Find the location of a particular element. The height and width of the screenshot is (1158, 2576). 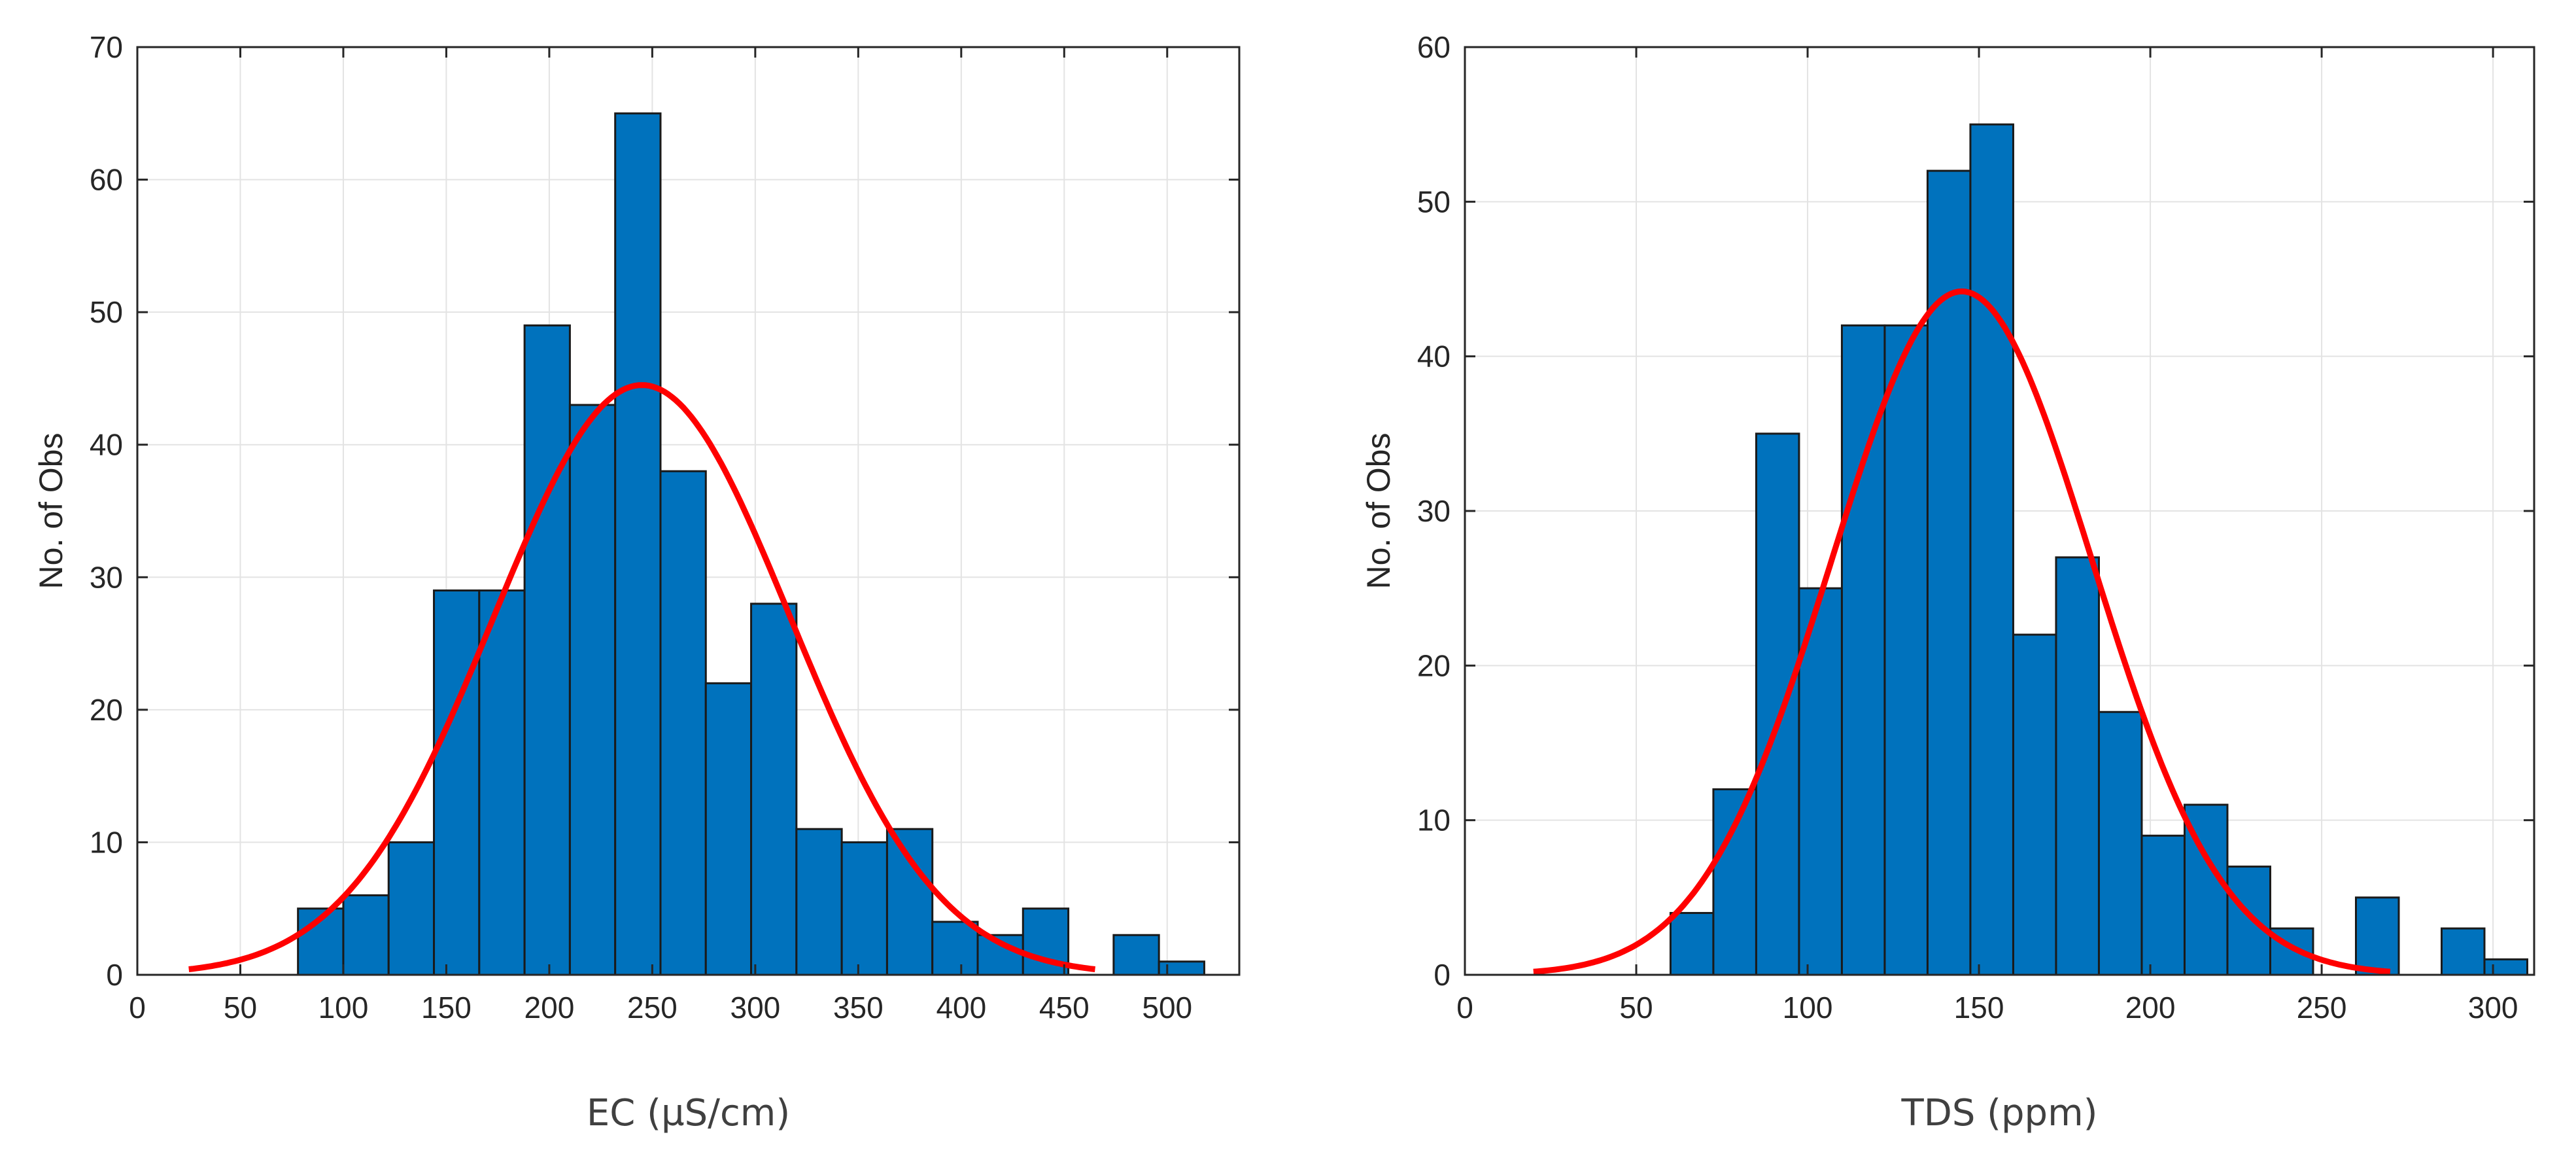

tds-y-tick-label: 30 is located at coordinates (1434, 511).